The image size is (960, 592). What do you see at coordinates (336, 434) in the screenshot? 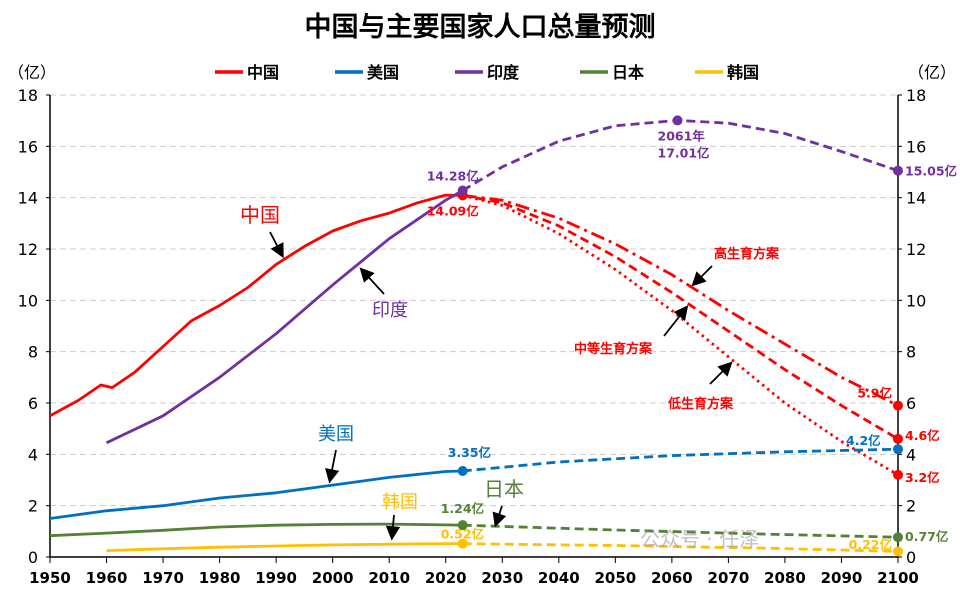
I see `annotation-label: 美国` at bounding box center [336, 434].